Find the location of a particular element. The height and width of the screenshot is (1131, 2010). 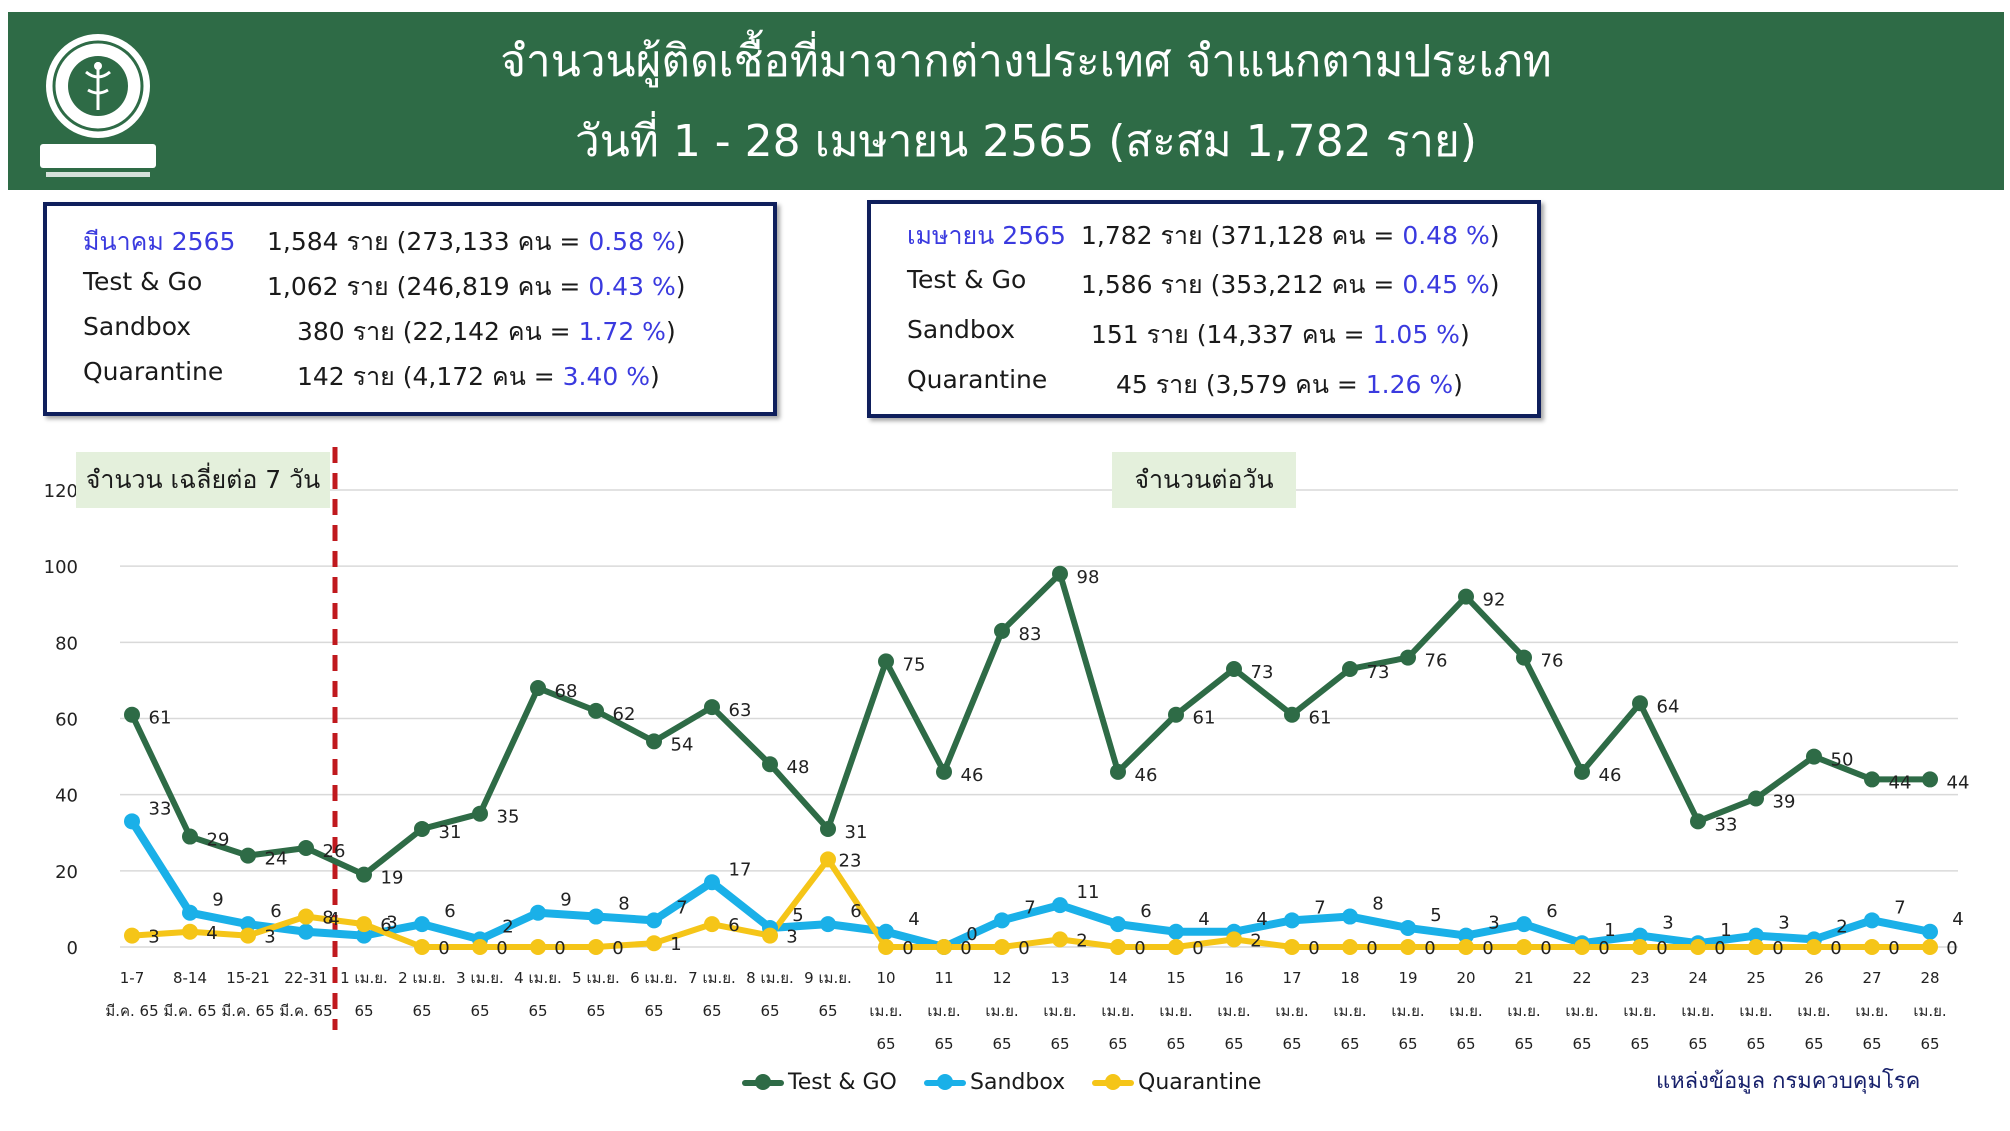

summary-row-percent: 1.05 % is located at coordinates (1416, 334).